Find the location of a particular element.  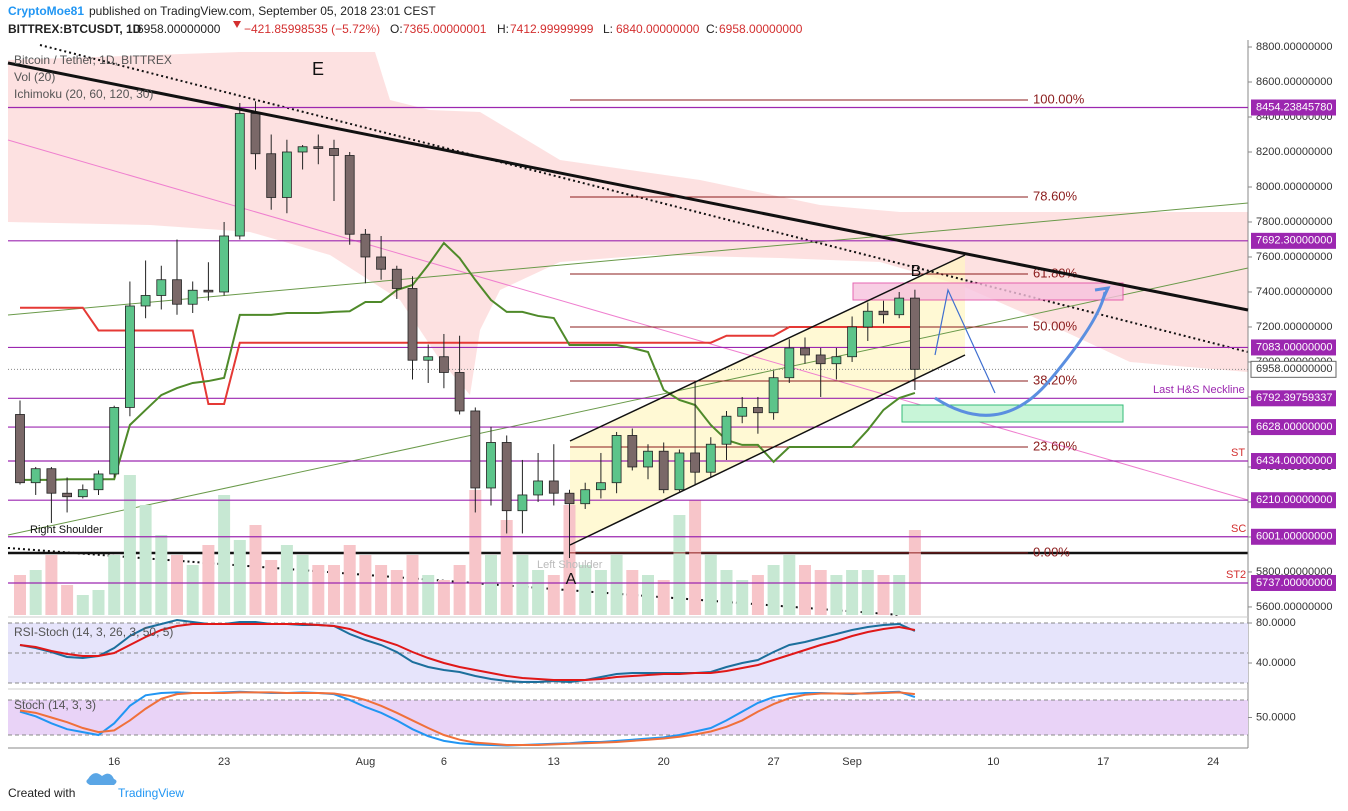

price-label: 6792.39759337 is located at coordinates (1294, 398).